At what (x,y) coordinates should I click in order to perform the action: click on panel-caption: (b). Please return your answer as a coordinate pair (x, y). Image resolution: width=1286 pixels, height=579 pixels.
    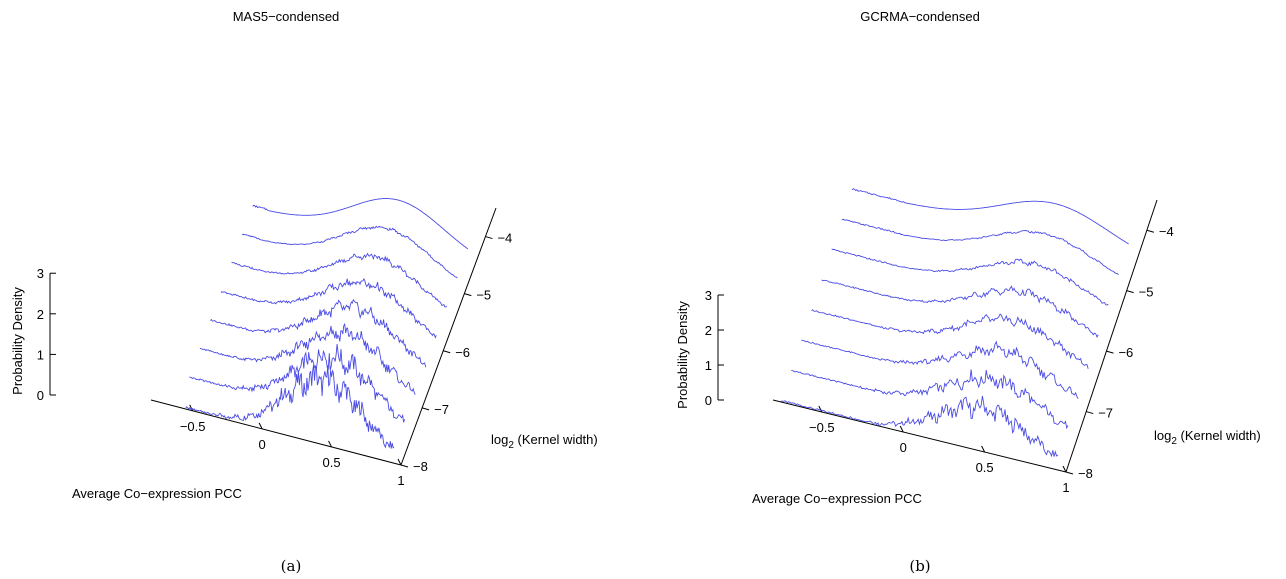
    Looking at the image, I should click on (919, 566).